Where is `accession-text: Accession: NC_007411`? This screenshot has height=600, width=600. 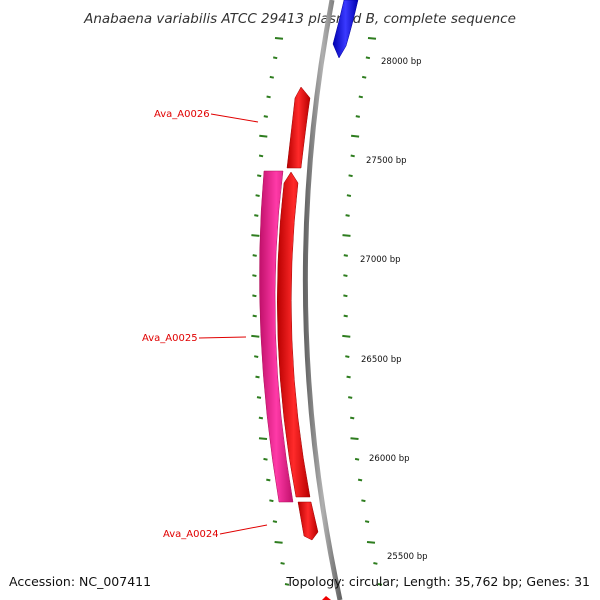 accession-text: Accession: NC_007411 is located at coordinates (80, 581).